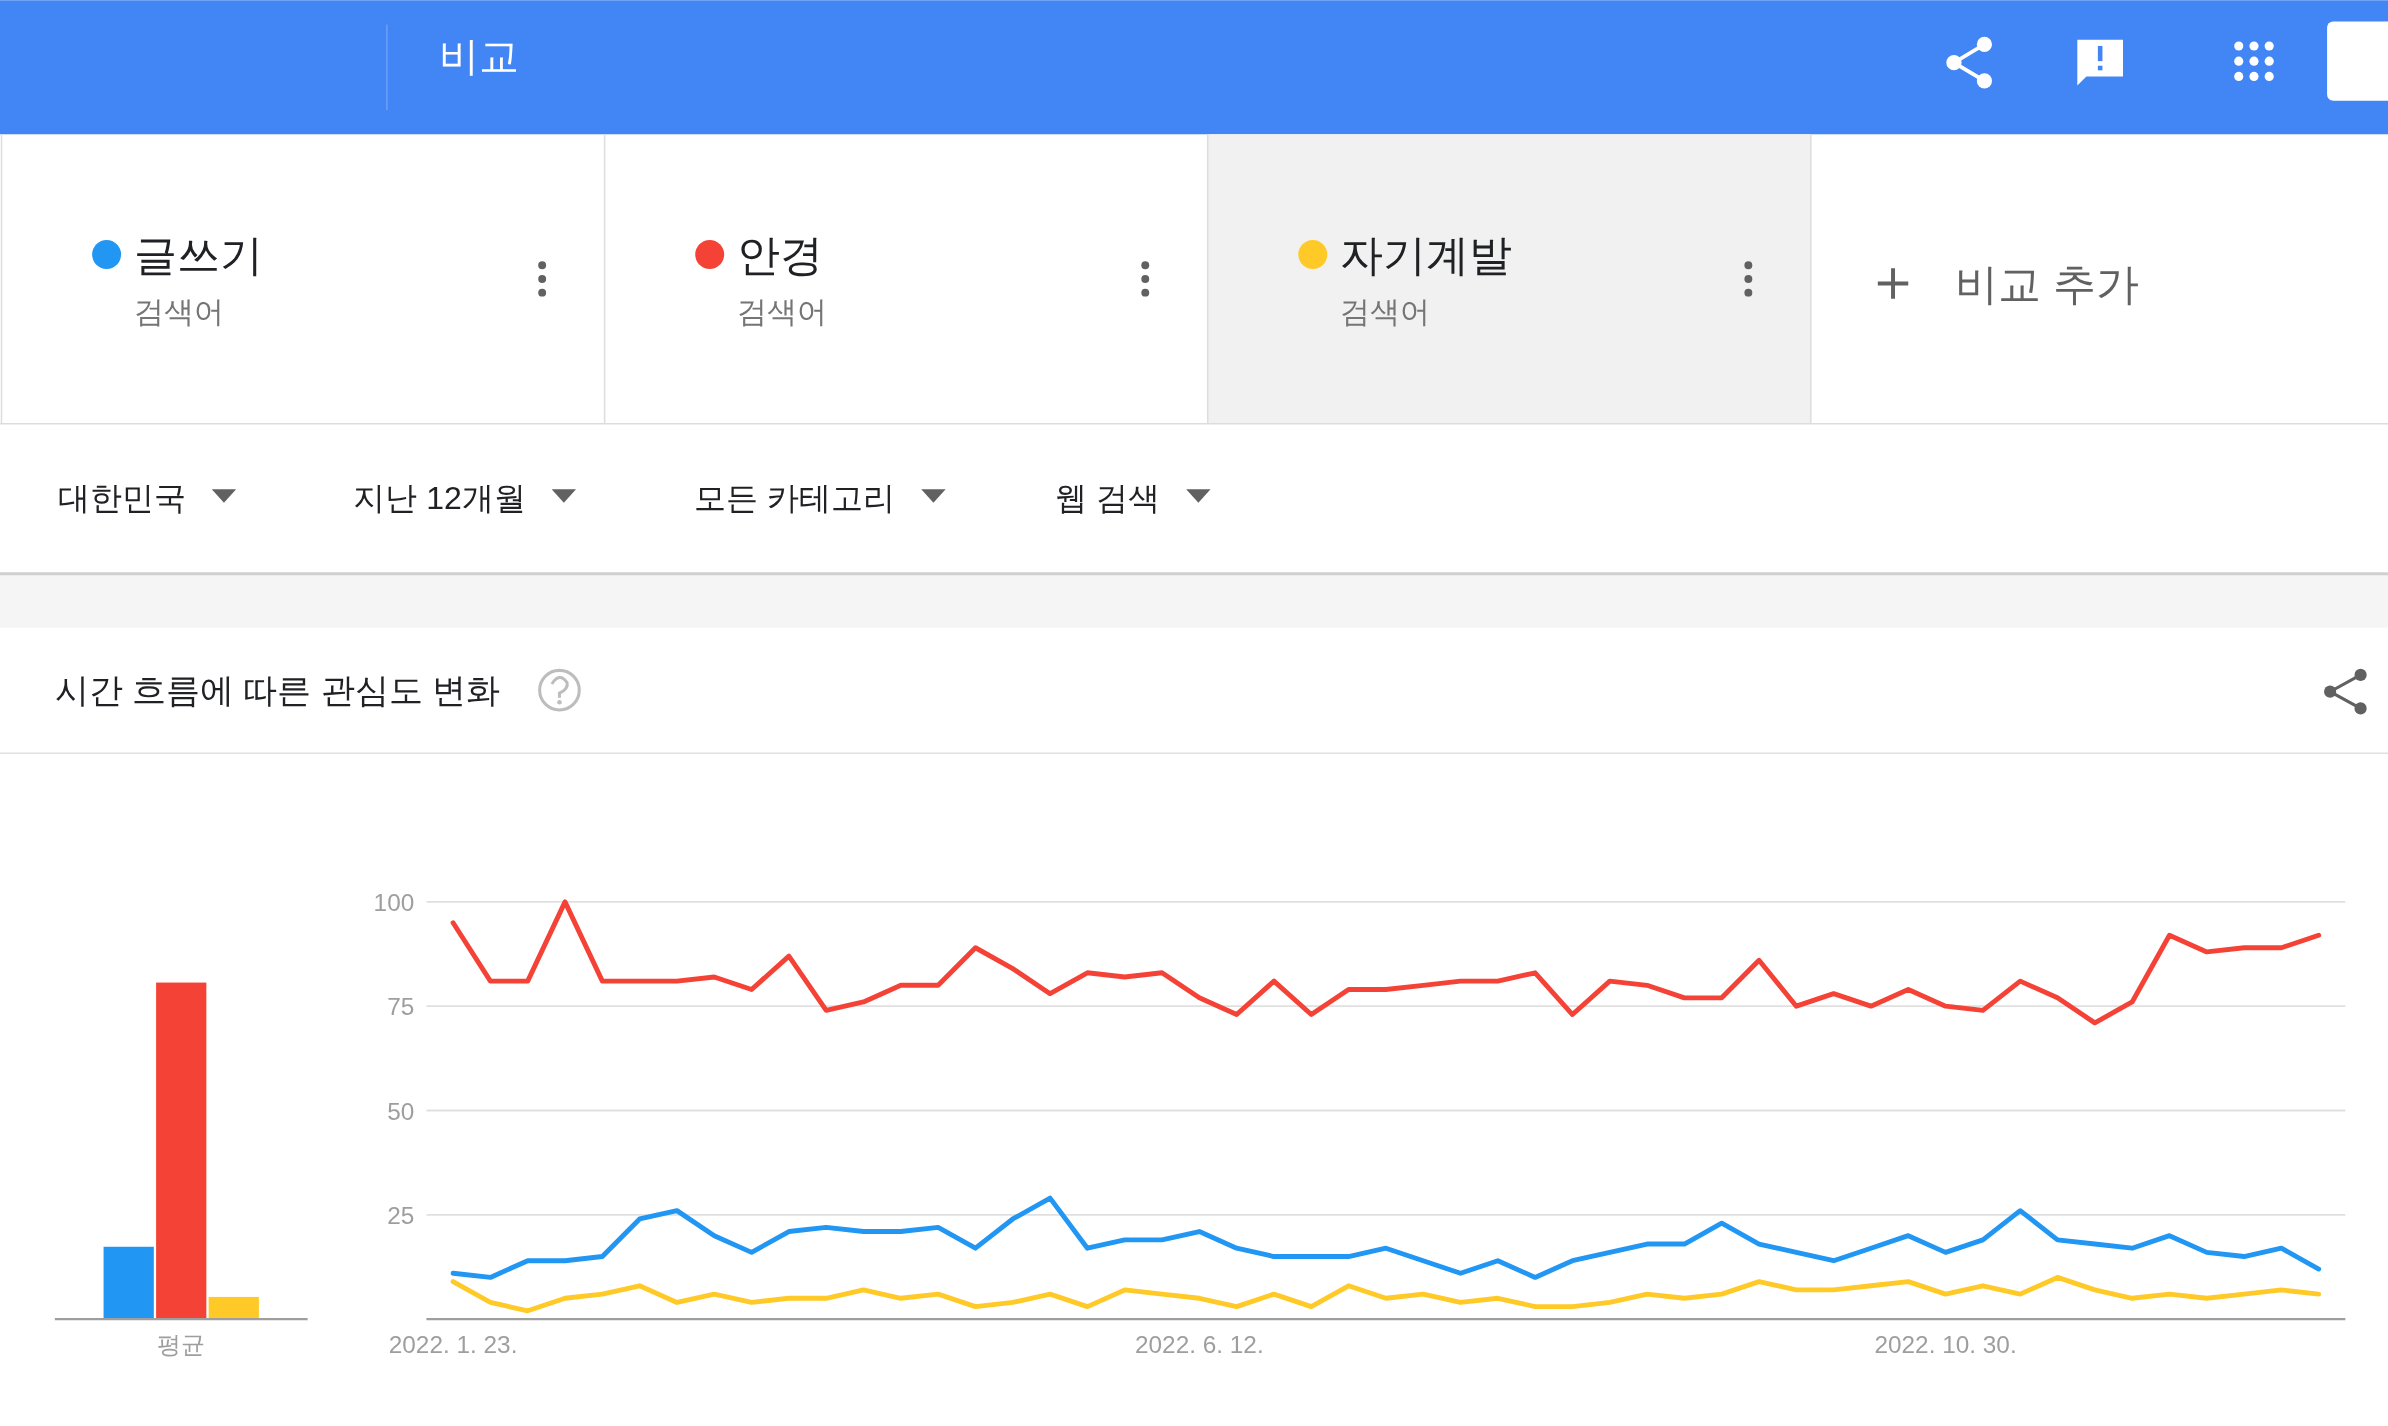 Image resolution: width=2388 pixels, height=1426 pixels. Describe the element at coordinates (181, 1344) in the screenshot. I see `x-tick-label: 평균` at that location.